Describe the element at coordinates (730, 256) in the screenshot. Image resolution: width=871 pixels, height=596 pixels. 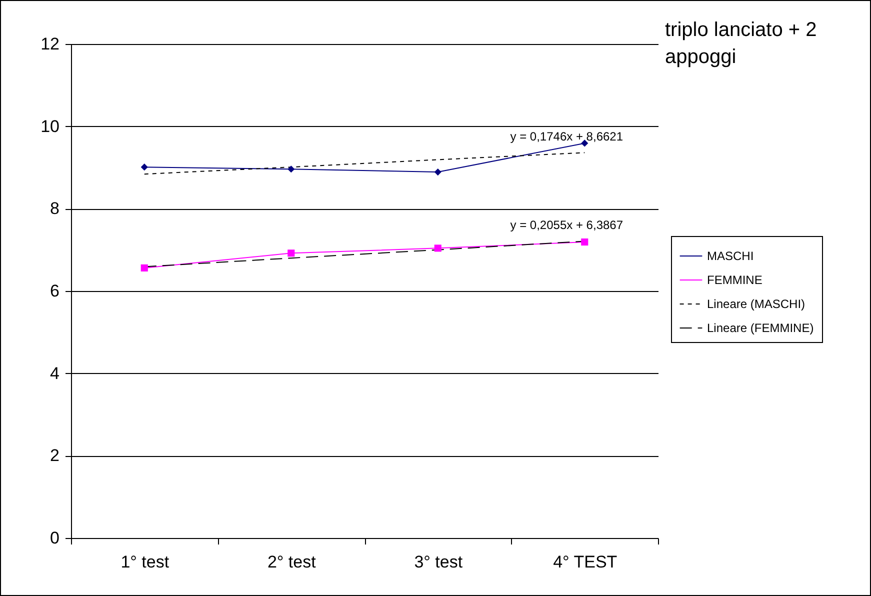
I see `legend-label: MASCHI` at that location.